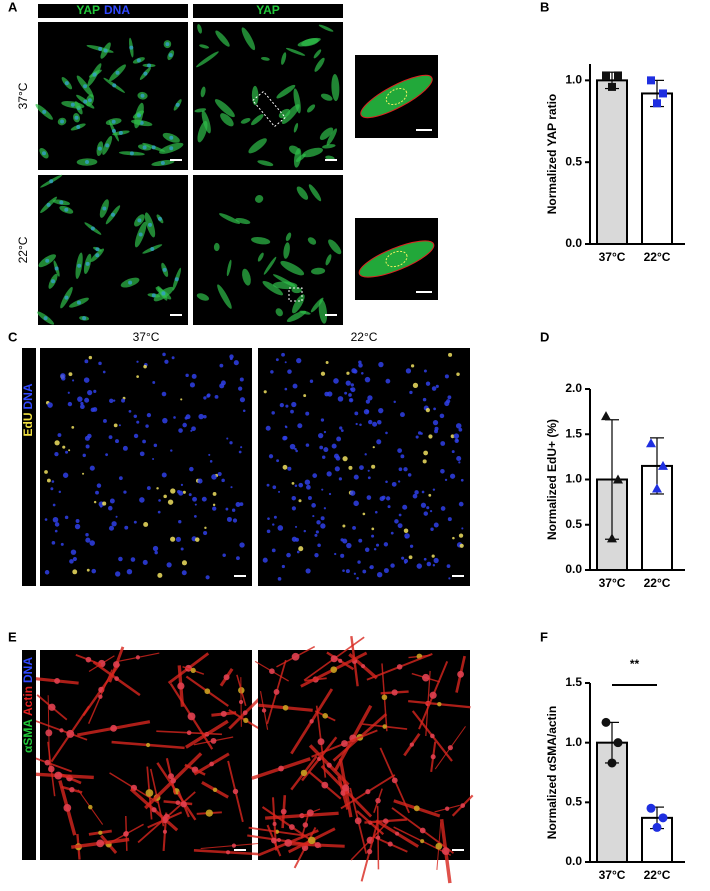 Image resolution: width=710 pixels, height=891 pixels. Describe the element at coordinates (23, 95) in the screenshot. I see `row-label: 37°C` at that location.